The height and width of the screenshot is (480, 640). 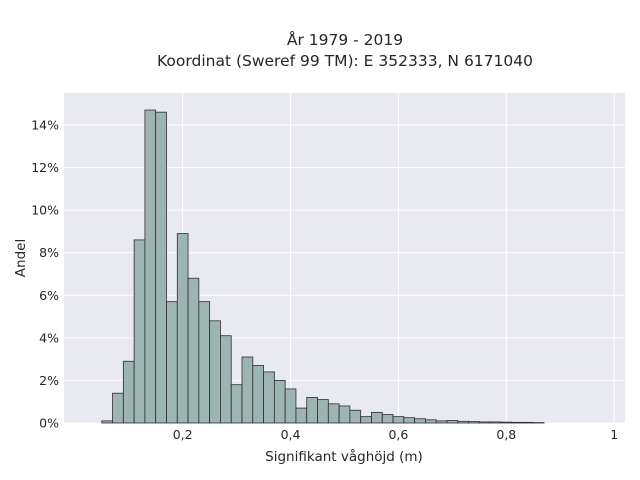 What do you see at coordinates (345, 39) in the screenshot?
I see `chart-title: År 1979 - 2019` at bounding box center [345, 39].